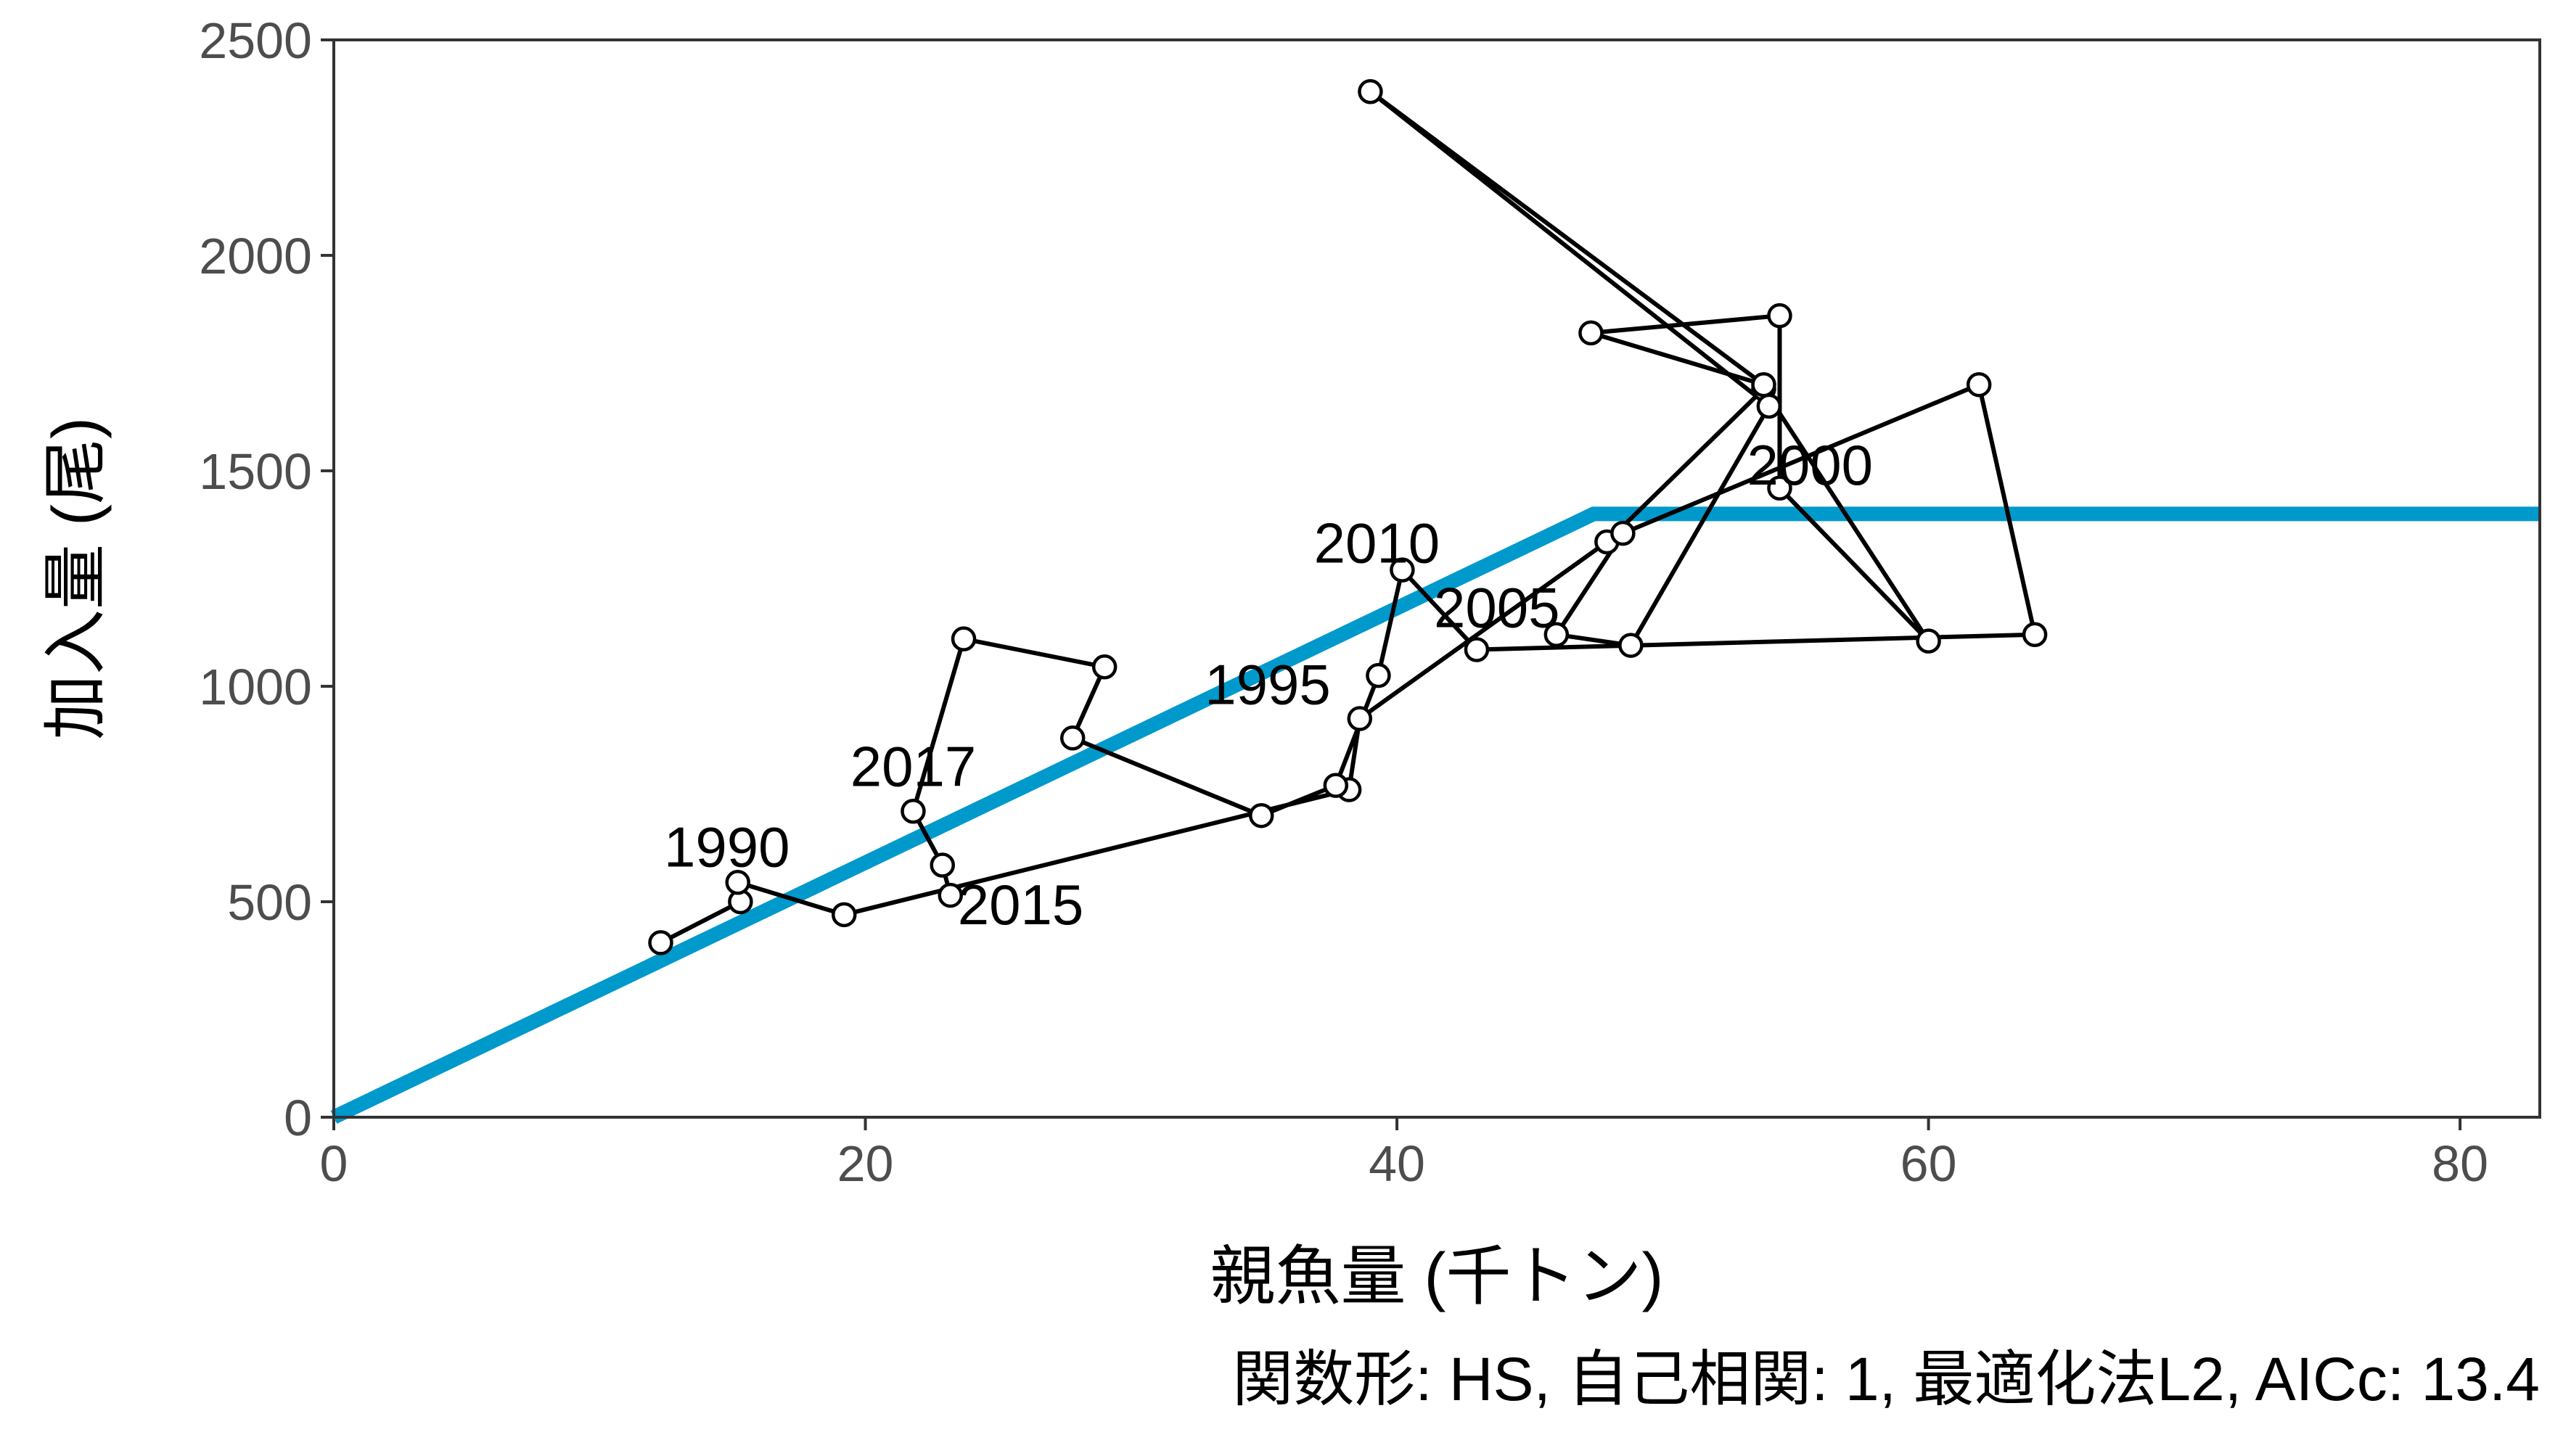 The image size is (2571, 1456). I want to click on y-tick-label: 0, so click(298, 1118).